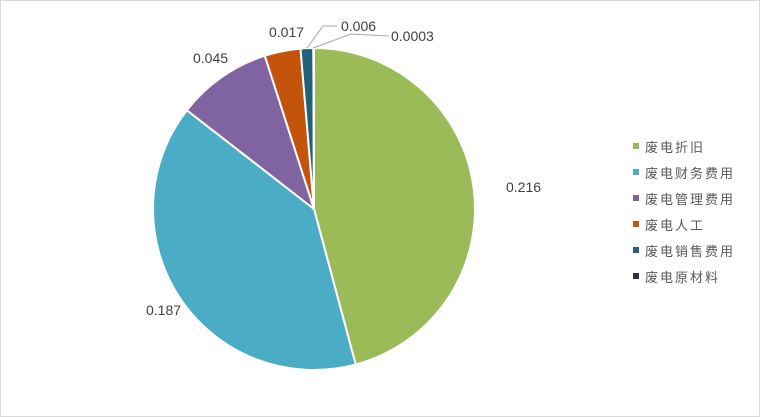  Describe the element at coordinates (163, 310) in the screenshot. I see `data-label: 0.187` at that location.